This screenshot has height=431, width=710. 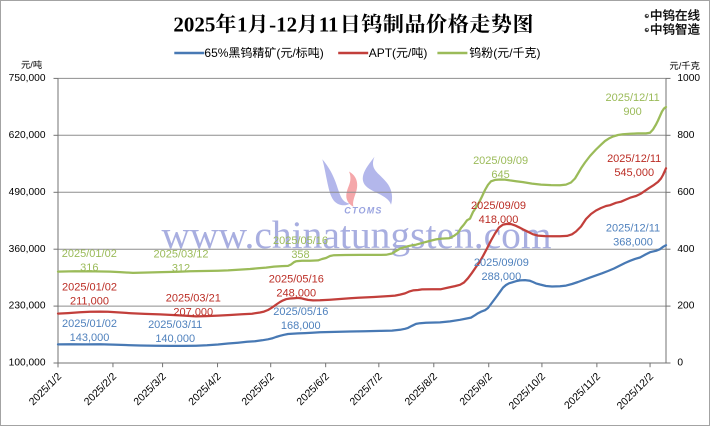 What do you see at coordinates (633, 243) in the screenshot?
I see `svg-text: 368,000` at bounding box center [633, 243].